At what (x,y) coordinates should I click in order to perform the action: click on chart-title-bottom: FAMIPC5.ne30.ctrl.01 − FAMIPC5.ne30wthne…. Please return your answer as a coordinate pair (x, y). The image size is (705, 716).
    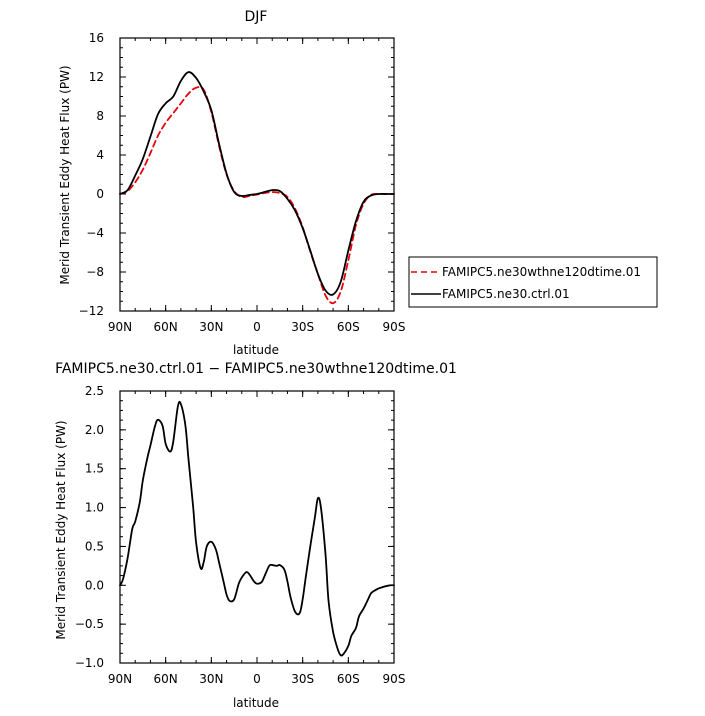
    Looking at the image, I should click on (256, 369).